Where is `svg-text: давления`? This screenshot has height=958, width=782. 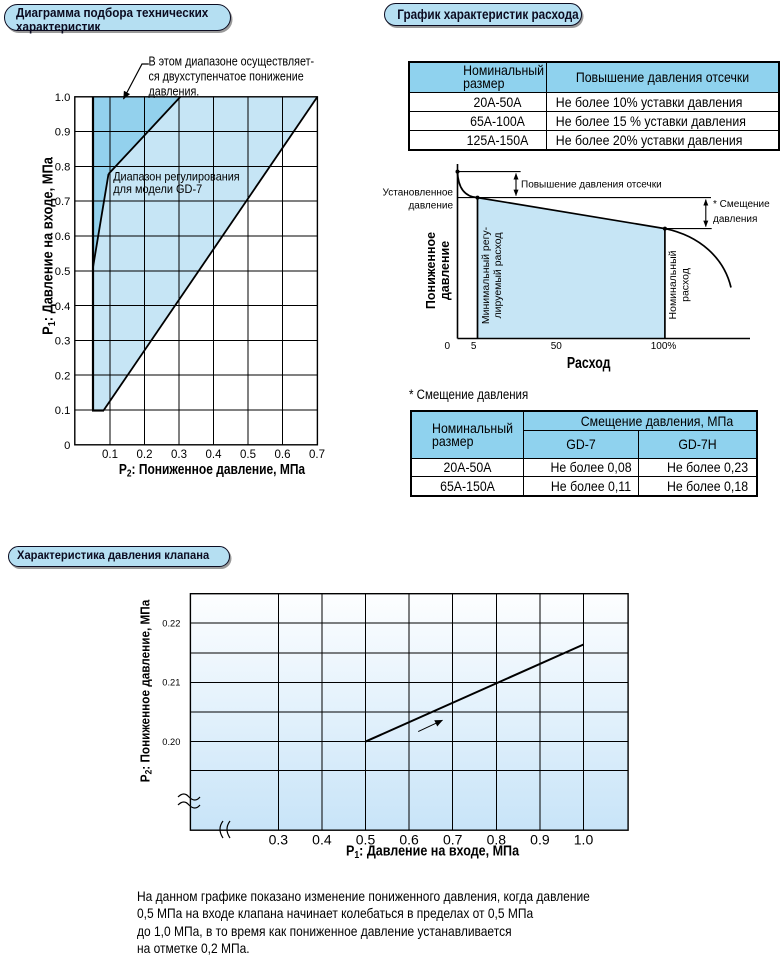
svg-text: давления is located at coordinates (735, 219).